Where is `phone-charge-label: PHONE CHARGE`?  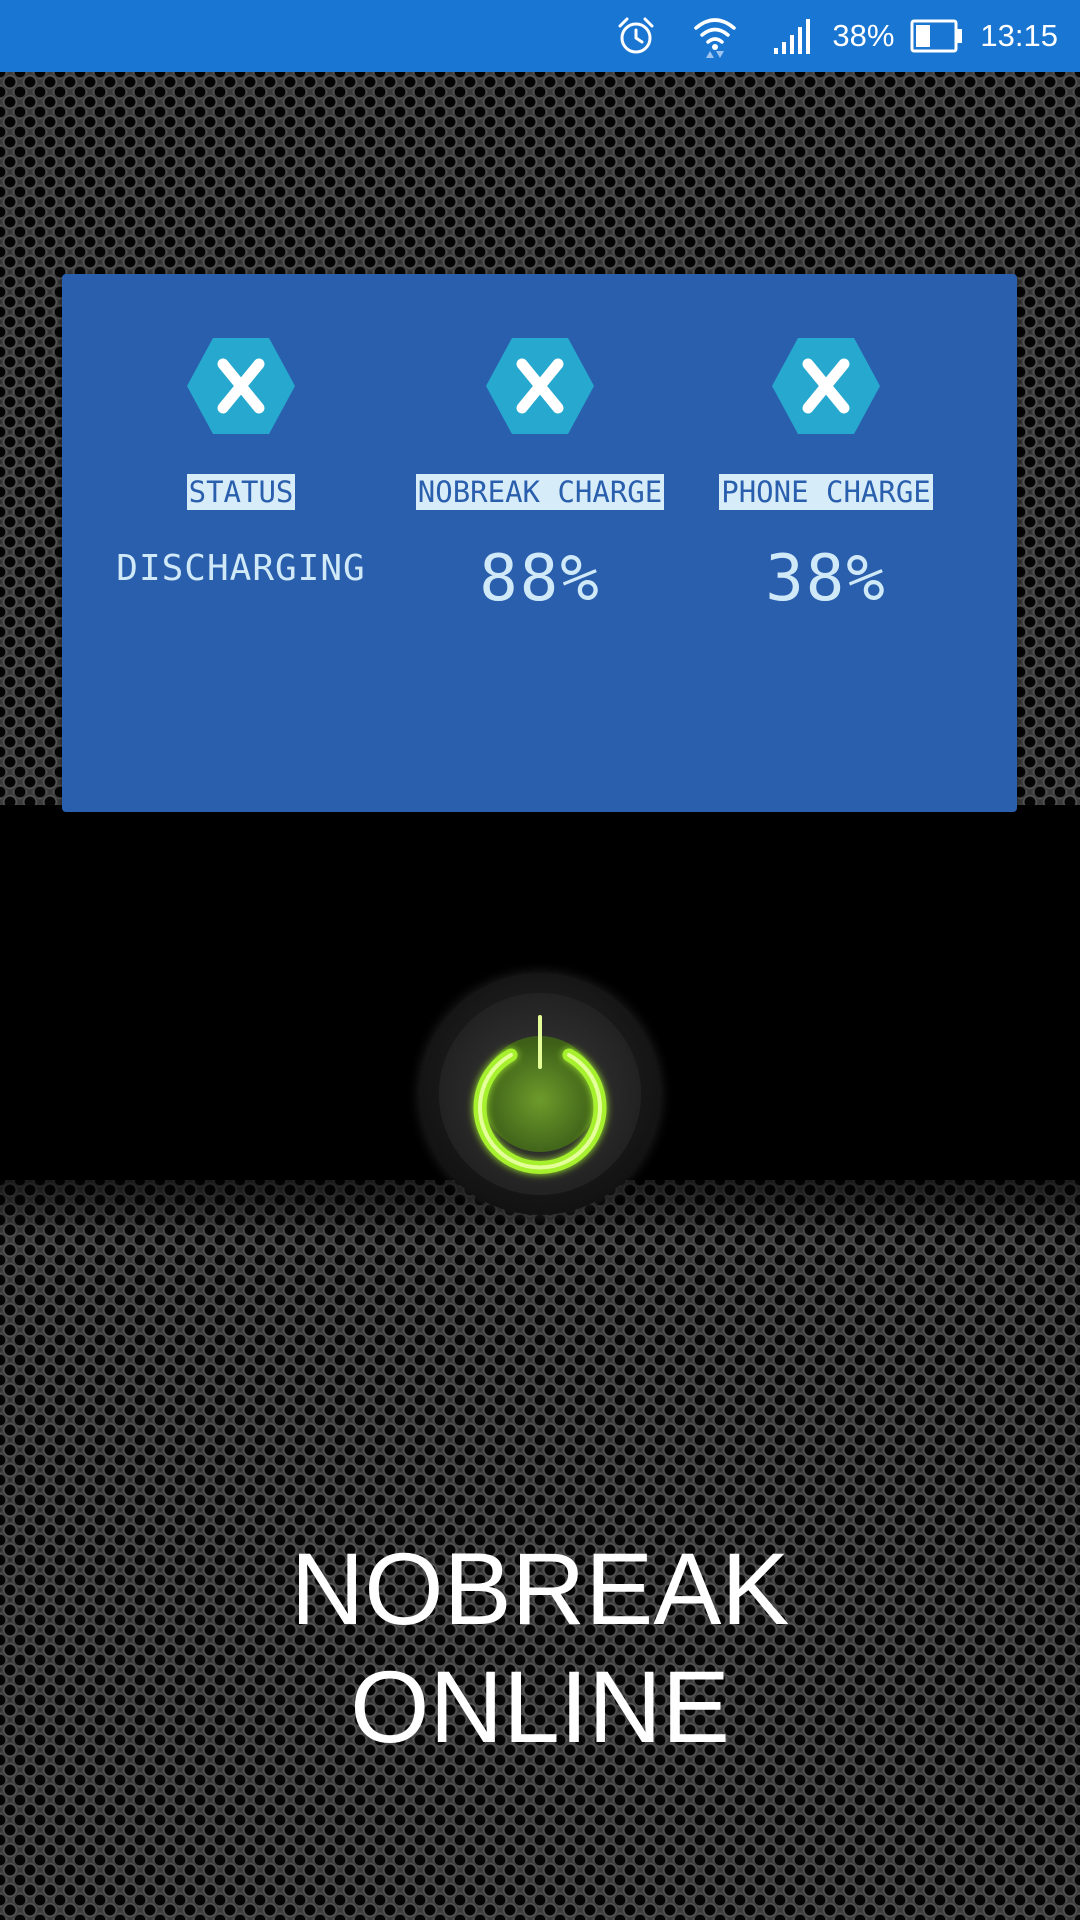 phone-charge-label: PHONE CHARGE is located at coordinates (826, 492).